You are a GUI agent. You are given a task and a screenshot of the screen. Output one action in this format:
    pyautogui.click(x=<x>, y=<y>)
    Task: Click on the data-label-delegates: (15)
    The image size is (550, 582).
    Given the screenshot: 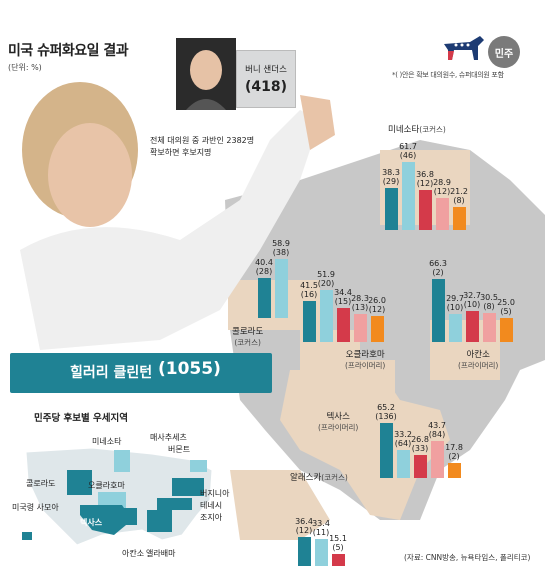 What is the action you would take?
    pyautogui.click(x=343, y=301)
    